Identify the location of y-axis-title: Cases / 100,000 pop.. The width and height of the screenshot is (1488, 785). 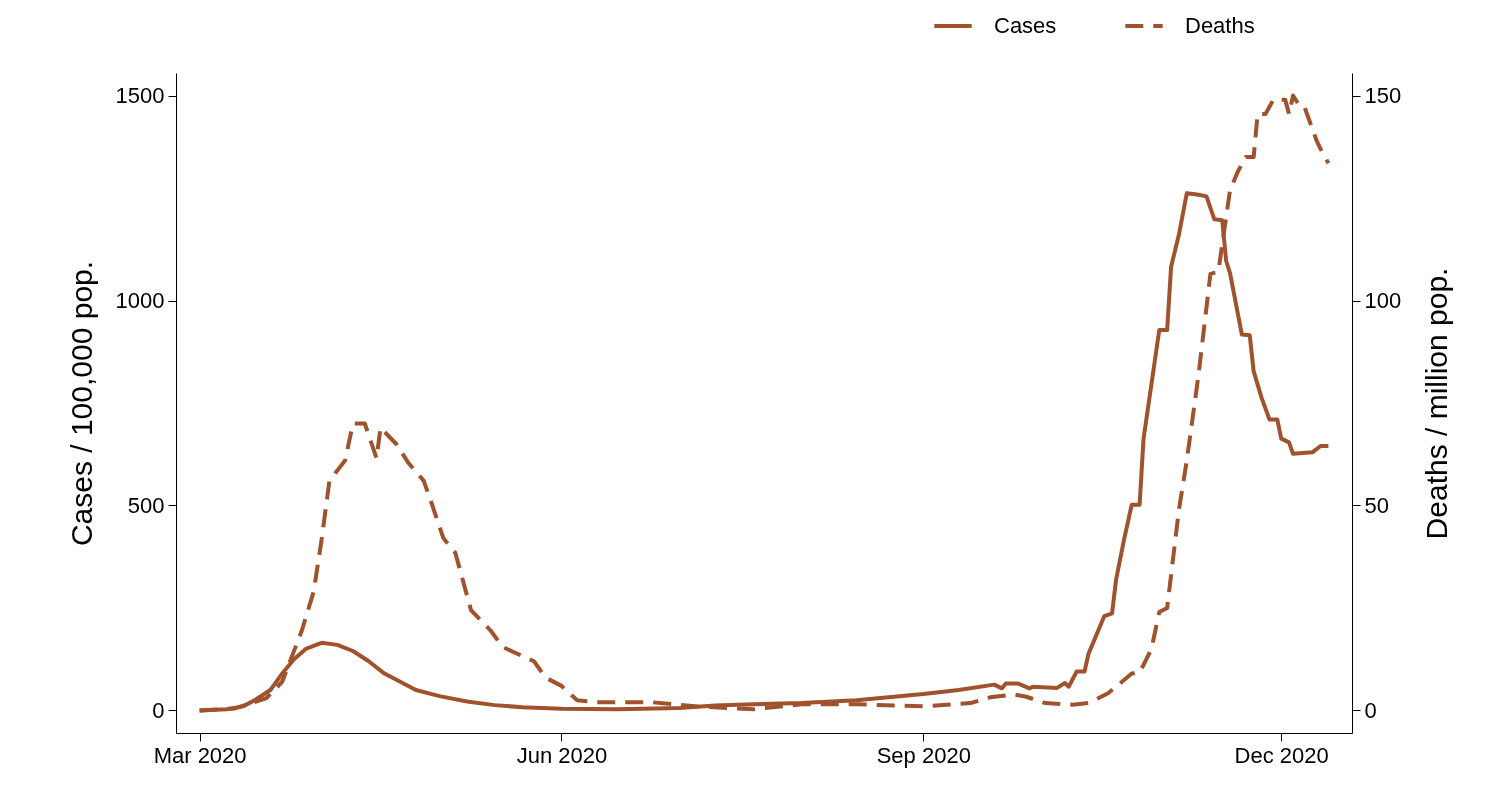
(81, 403).